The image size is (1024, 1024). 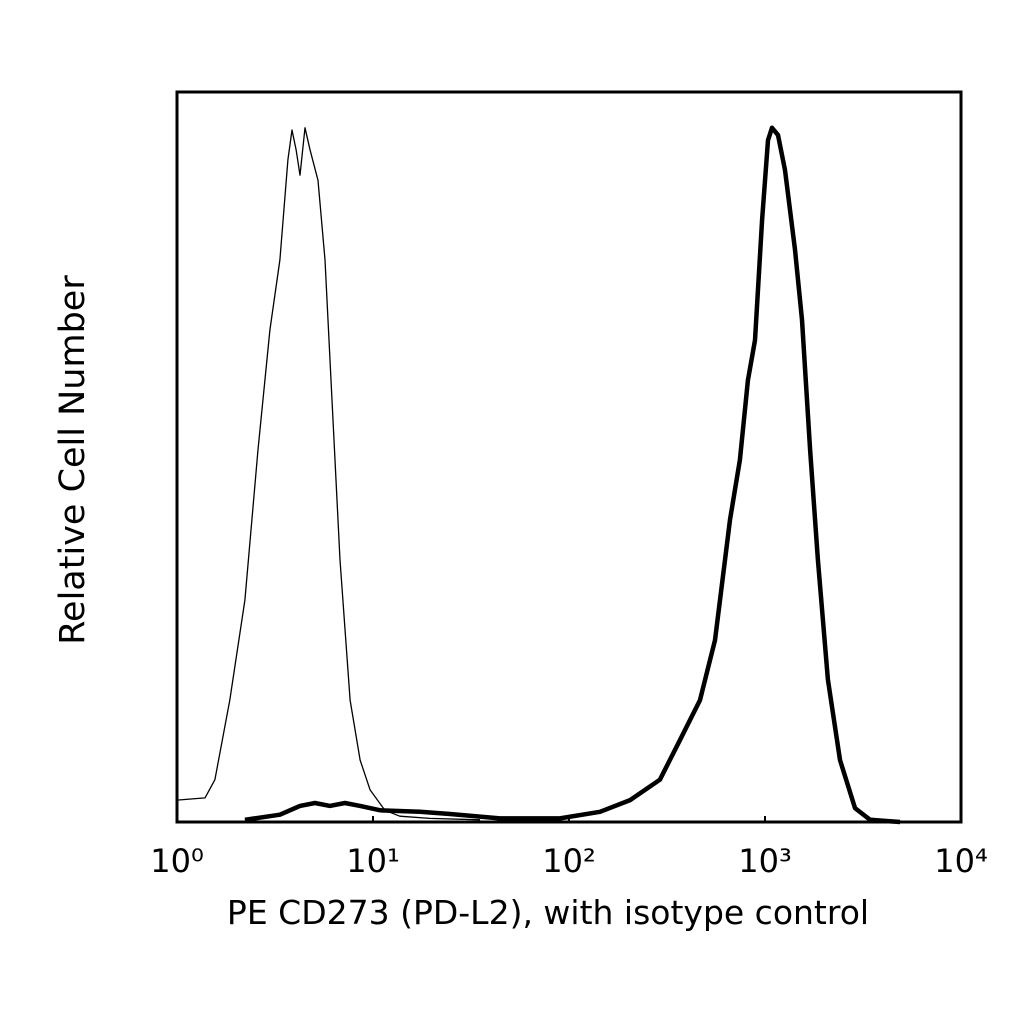 I want to click on x-tick-label: 10⁰, so click(x=177, y=861).